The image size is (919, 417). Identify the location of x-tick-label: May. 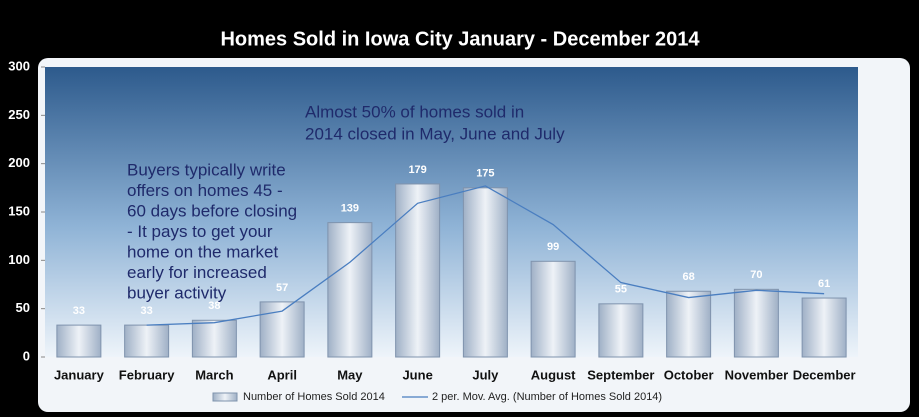
(350, 374).